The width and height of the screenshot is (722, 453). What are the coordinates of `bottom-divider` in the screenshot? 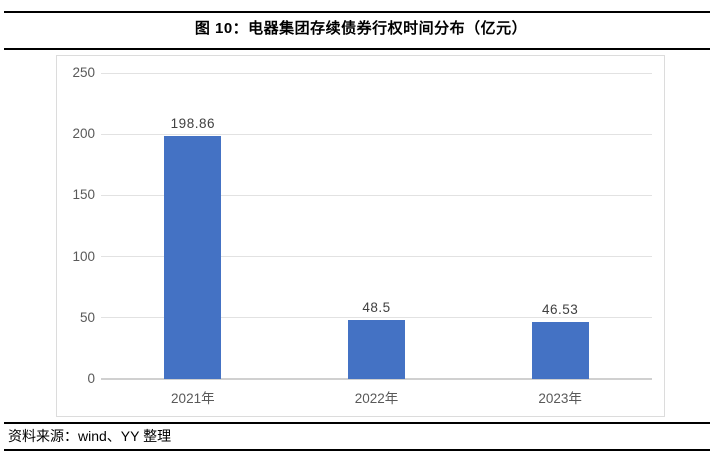 It's located at (357, 450).